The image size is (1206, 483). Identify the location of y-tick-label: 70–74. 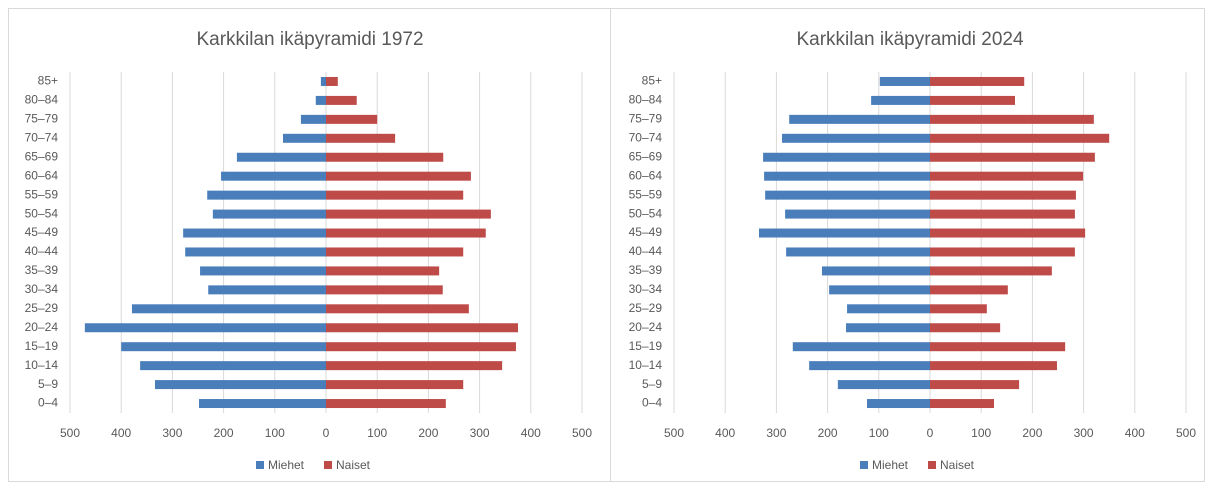
(646, 137).